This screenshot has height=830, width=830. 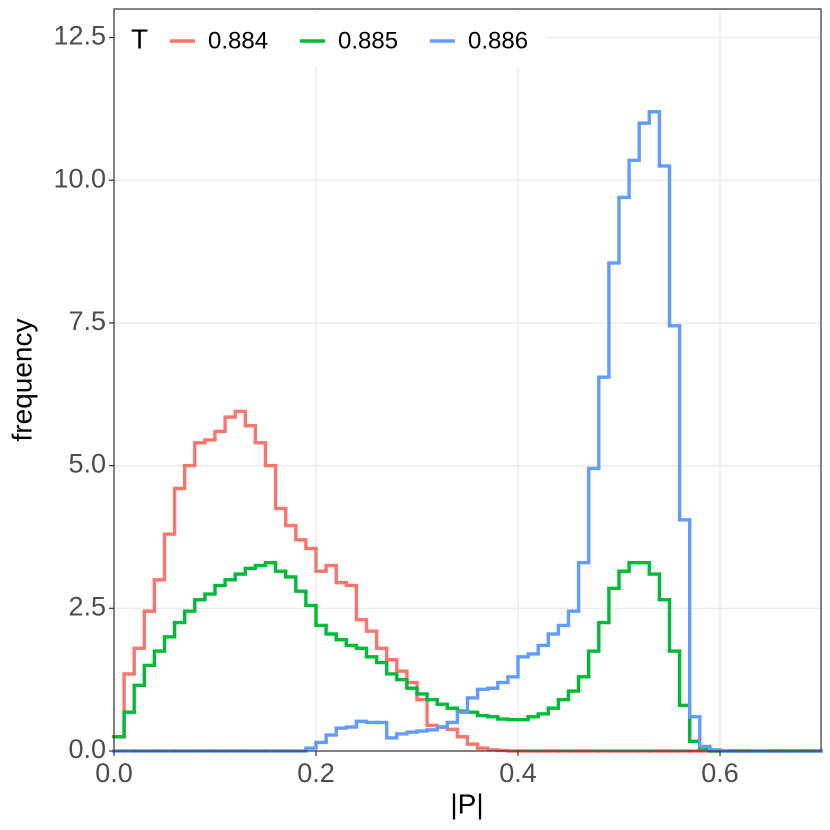 I want to click on y-tick-label: 2.5, so click(x=87, y=606).